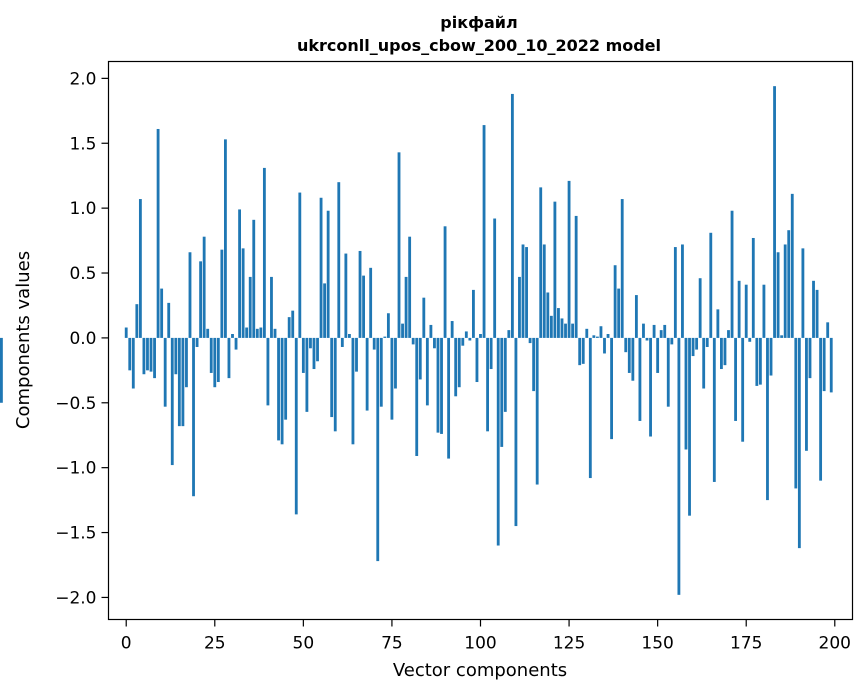 Image resolution: width=867 pixels, height=696 pixels. Describe the element at coordinates (75, 404) in the screenshot. I see `y-tick-label: −0.5` at that location.